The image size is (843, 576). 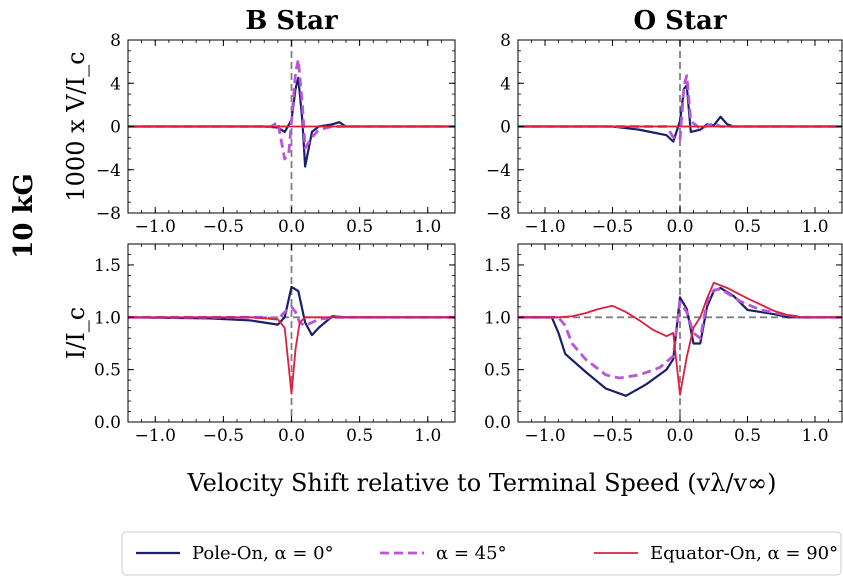 What do you see at coordinates (291, 21) in the screenshot?
I see `panel-title: B Star` at bounding box center [291, 21].